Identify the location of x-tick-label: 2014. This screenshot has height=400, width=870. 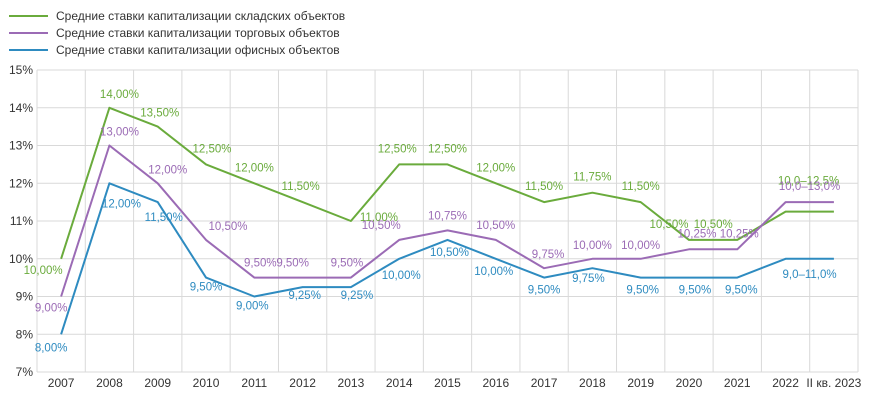
(399, 383).